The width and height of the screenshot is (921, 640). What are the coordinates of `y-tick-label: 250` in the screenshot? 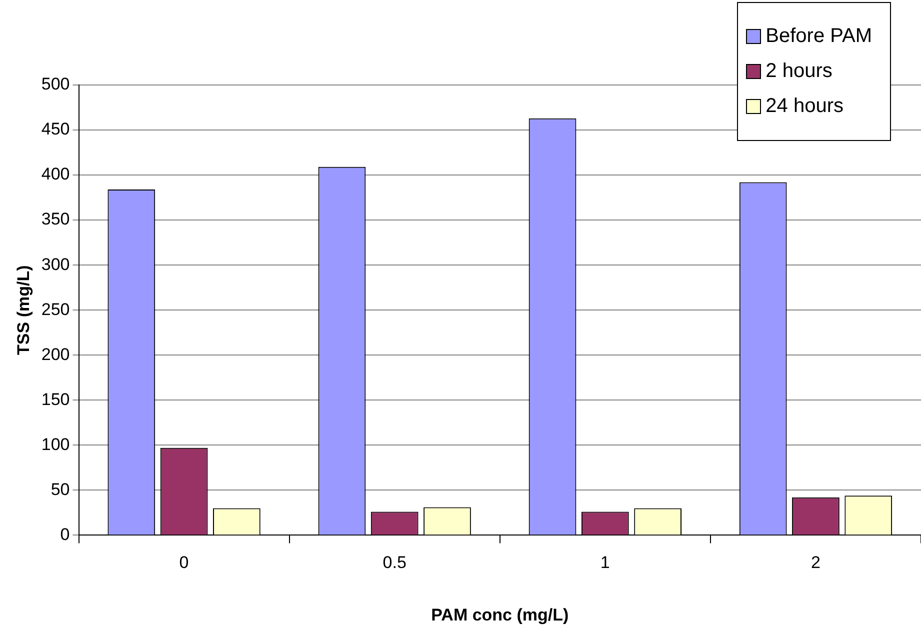 It's located at (55, 309).